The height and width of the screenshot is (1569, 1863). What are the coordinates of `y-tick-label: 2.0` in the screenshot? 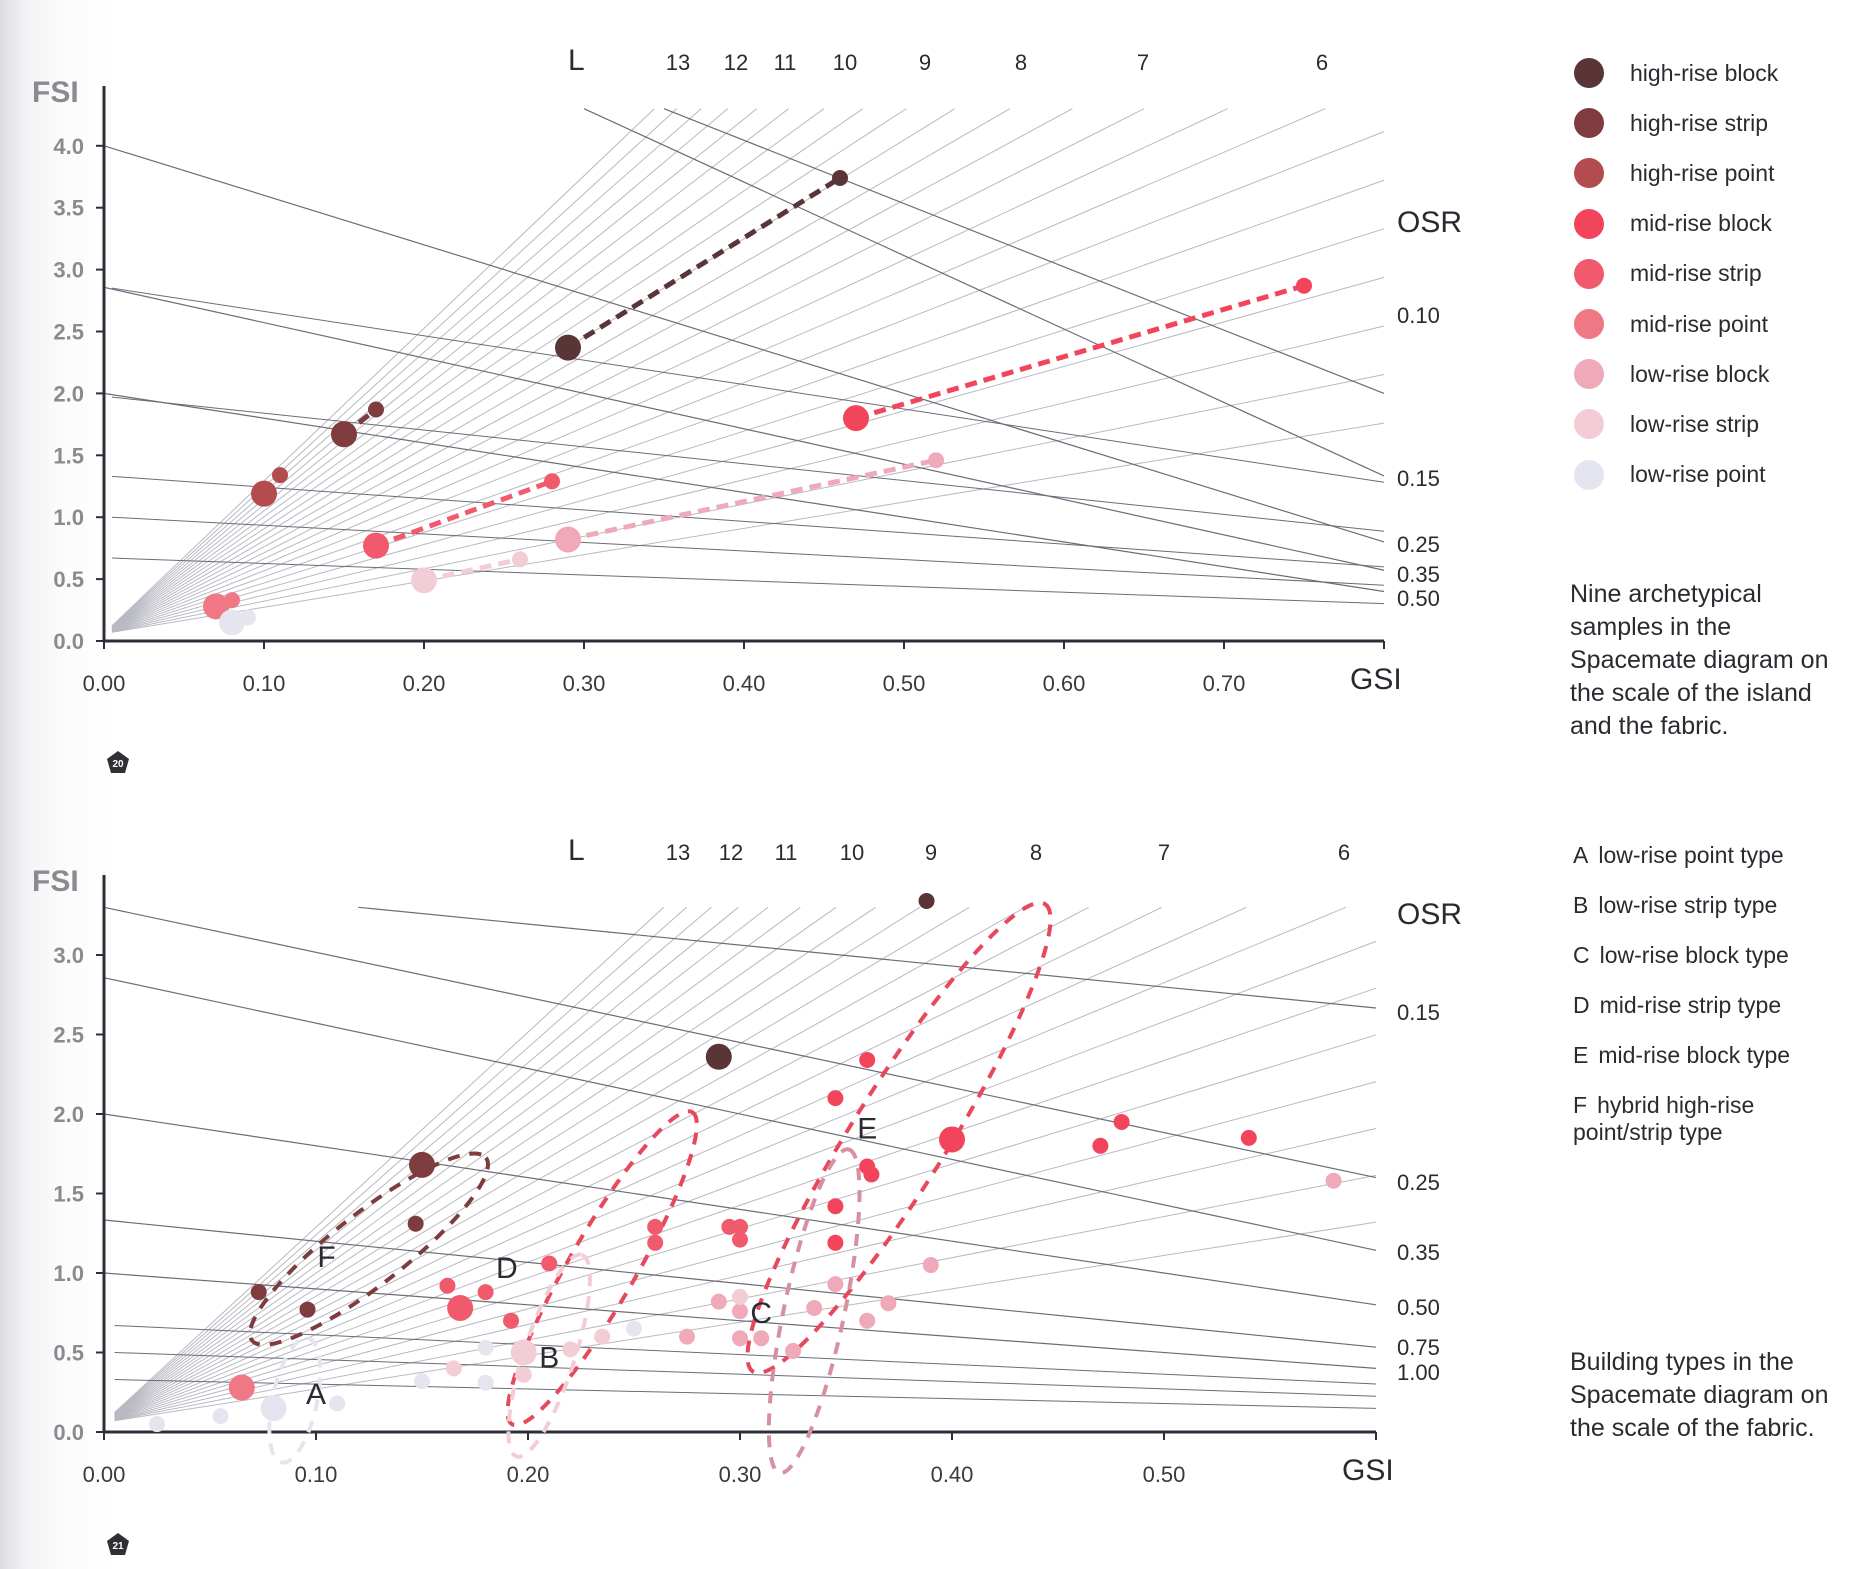 It's located at (68, 393).